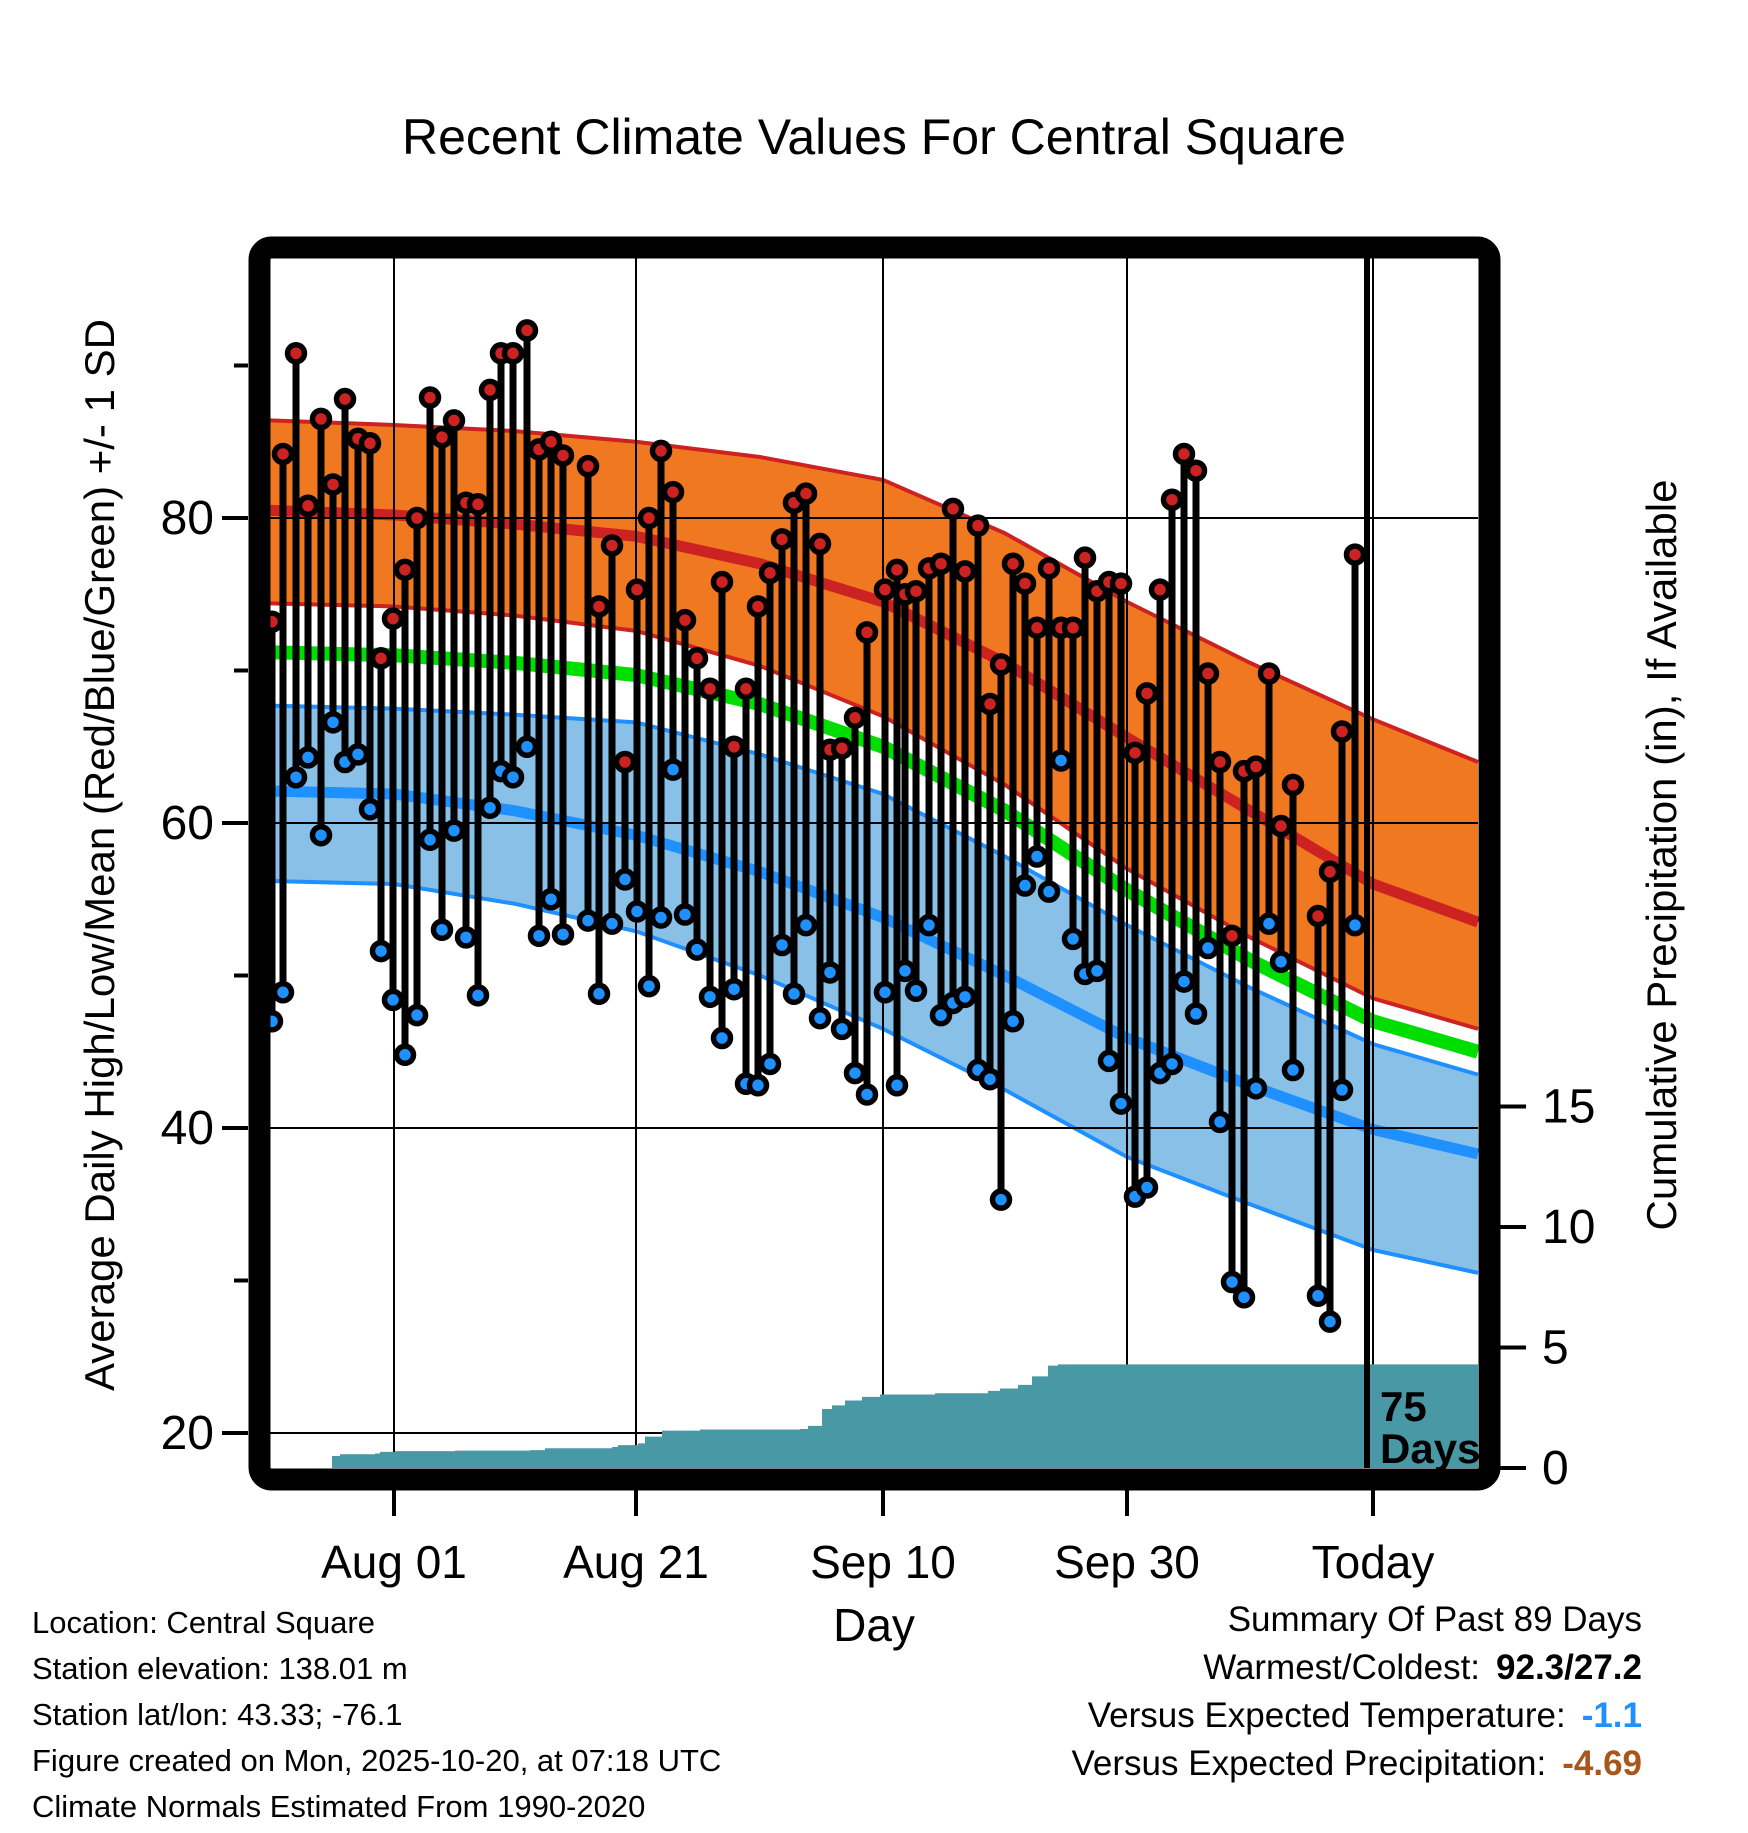 The image size is (1748, 1833). What do you see at coordinates (1568, 1227) in the screenshot?
I see `svg-text: 10` at bounding box center [1568, 1227].